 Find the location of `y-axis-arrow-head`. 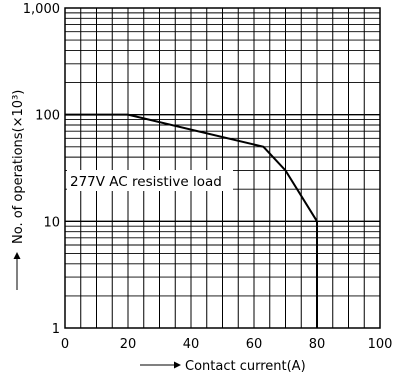

y-axis-arrow-head is located at coordinates (17, 255).